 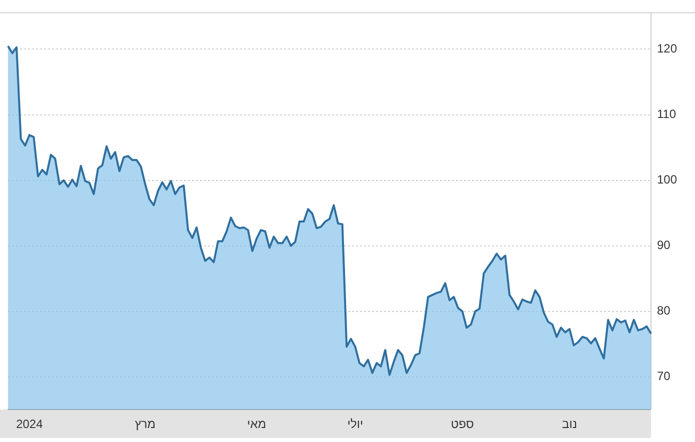 What do you see at coordinates (666, 114) in the screenshot?
I see `y-tick-label: 110` at bounding box center [666, 114].